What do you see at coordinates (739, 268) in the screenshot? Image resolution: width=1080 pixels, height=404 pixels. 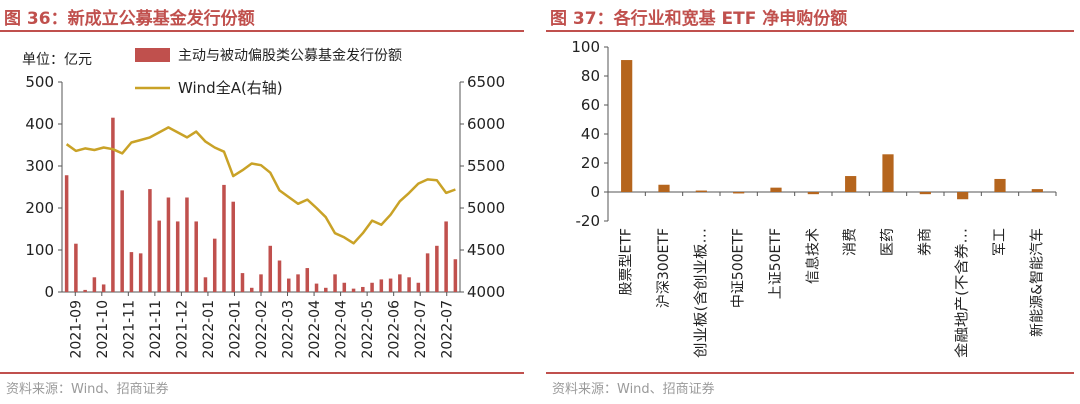 I see `category-label: 中证500ETF` at bounding box center [739, 268].